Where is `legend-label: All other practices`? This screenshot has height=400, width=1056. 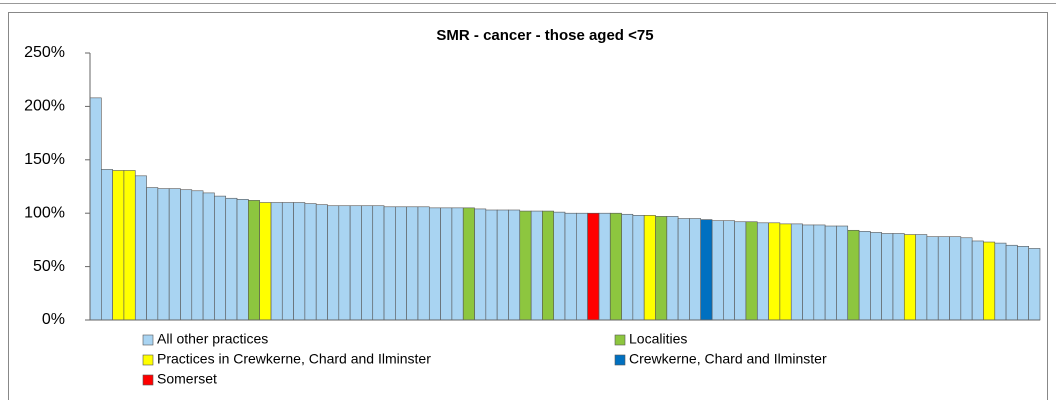 legend-label: All other practices is located at coordinates (212, 339).